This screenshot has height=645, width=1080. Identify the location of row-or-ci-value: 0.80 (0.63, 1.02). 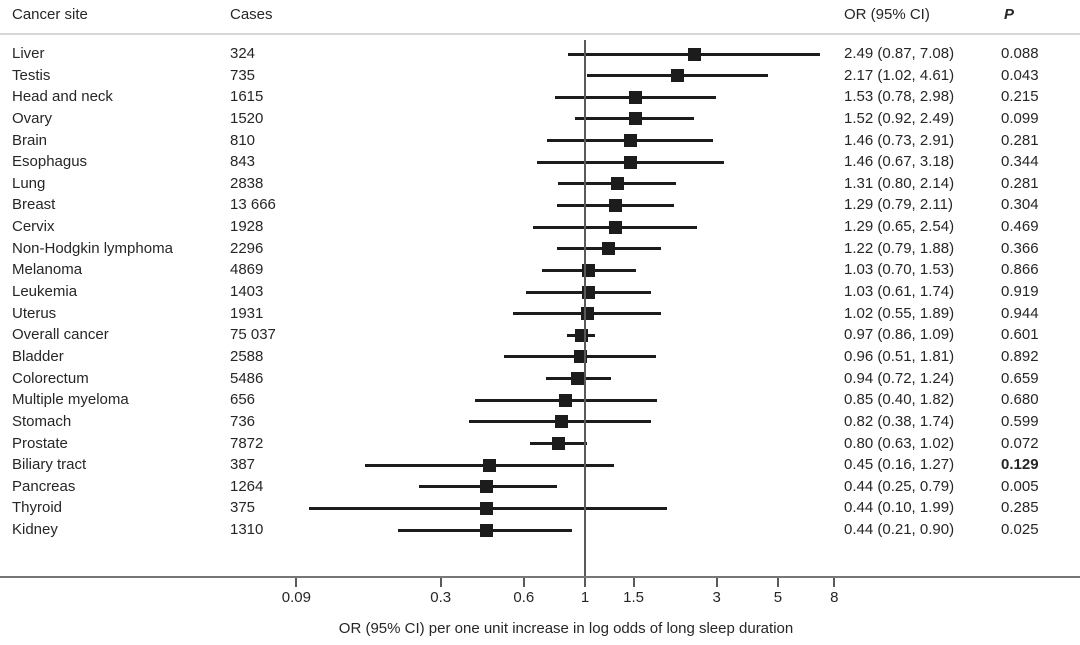
(899, 443).